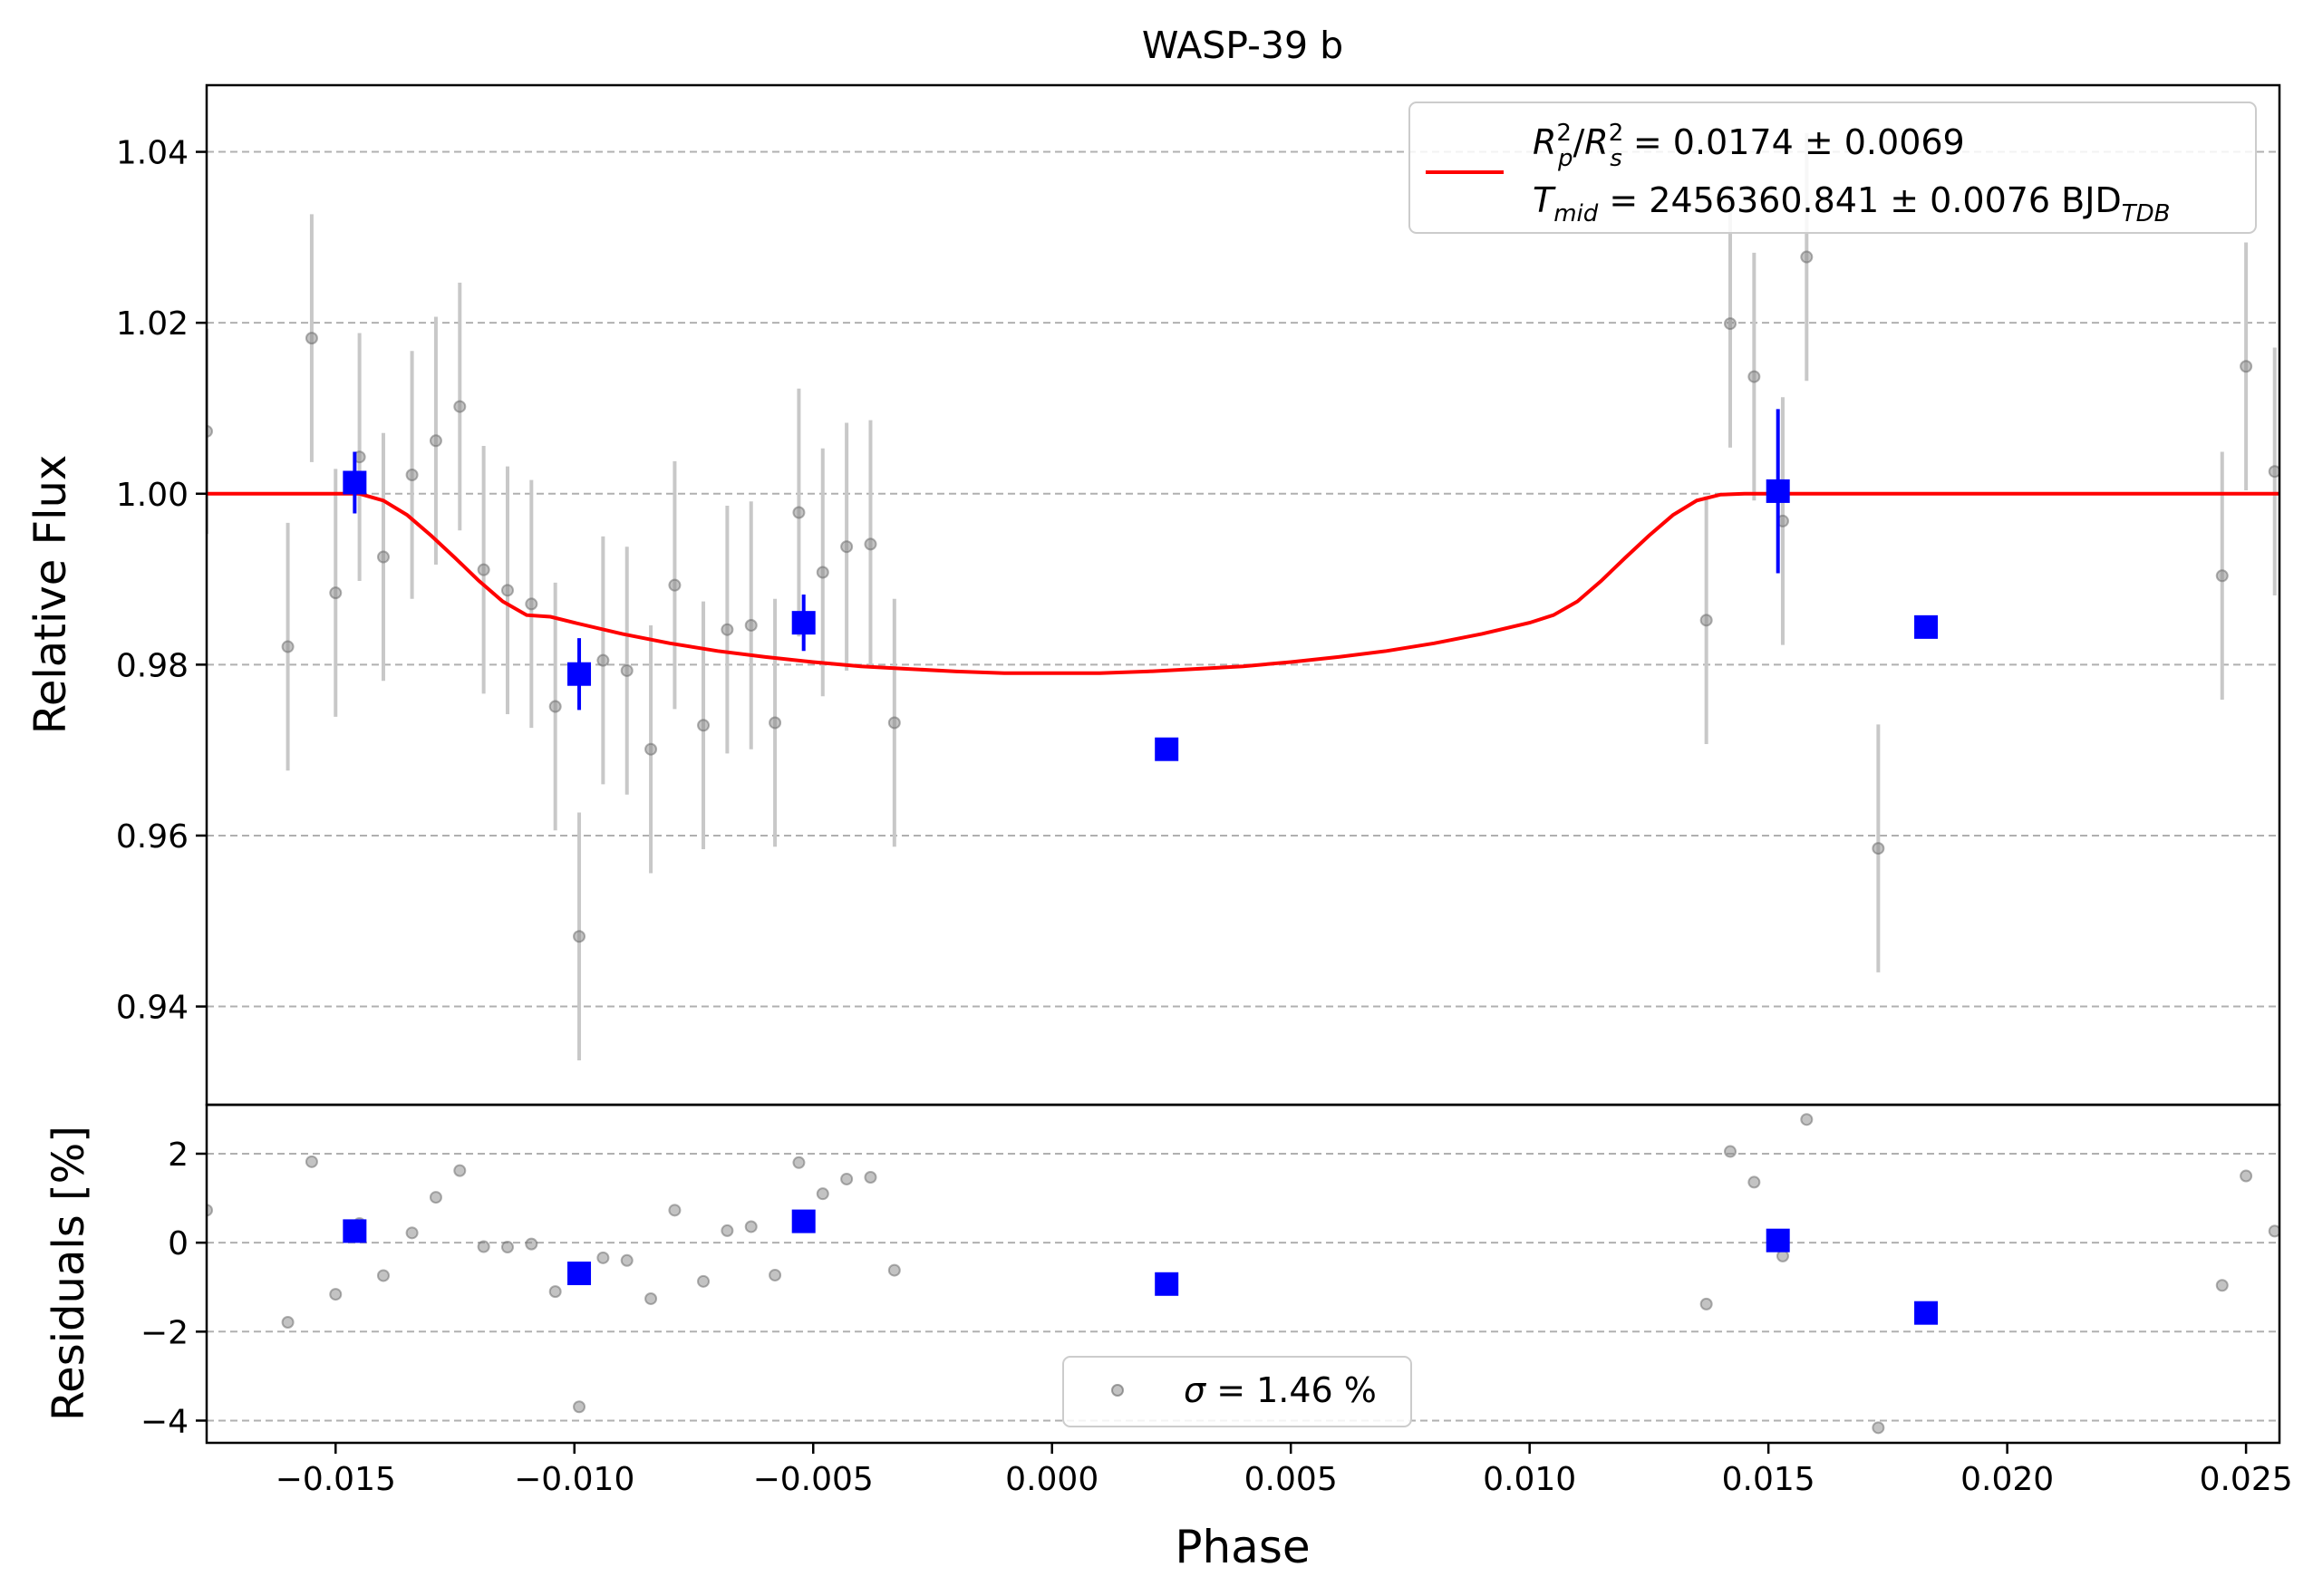  What do you see at coordinates (153, 324) in the screenshot?
I see `top-y-tick-label: 1.02` at bounding box center [153, 324].